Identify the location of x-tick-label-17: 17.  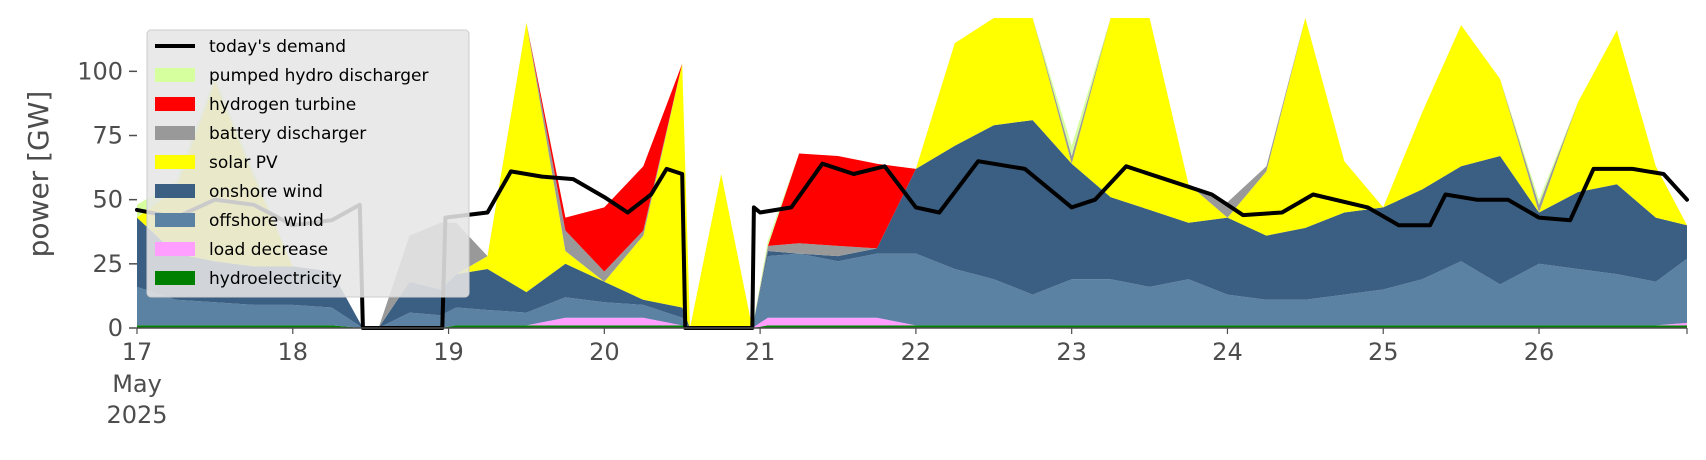
(137, 352).